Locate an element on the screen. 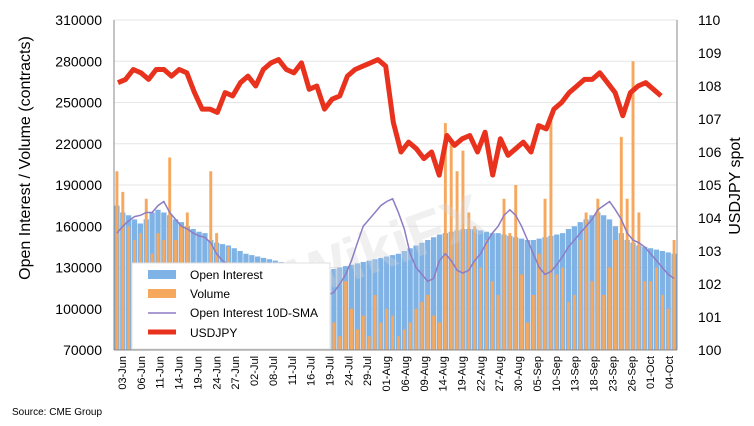  legend-label-sma: Open Interest 10D-SMA is located at coordinates (254, 313).